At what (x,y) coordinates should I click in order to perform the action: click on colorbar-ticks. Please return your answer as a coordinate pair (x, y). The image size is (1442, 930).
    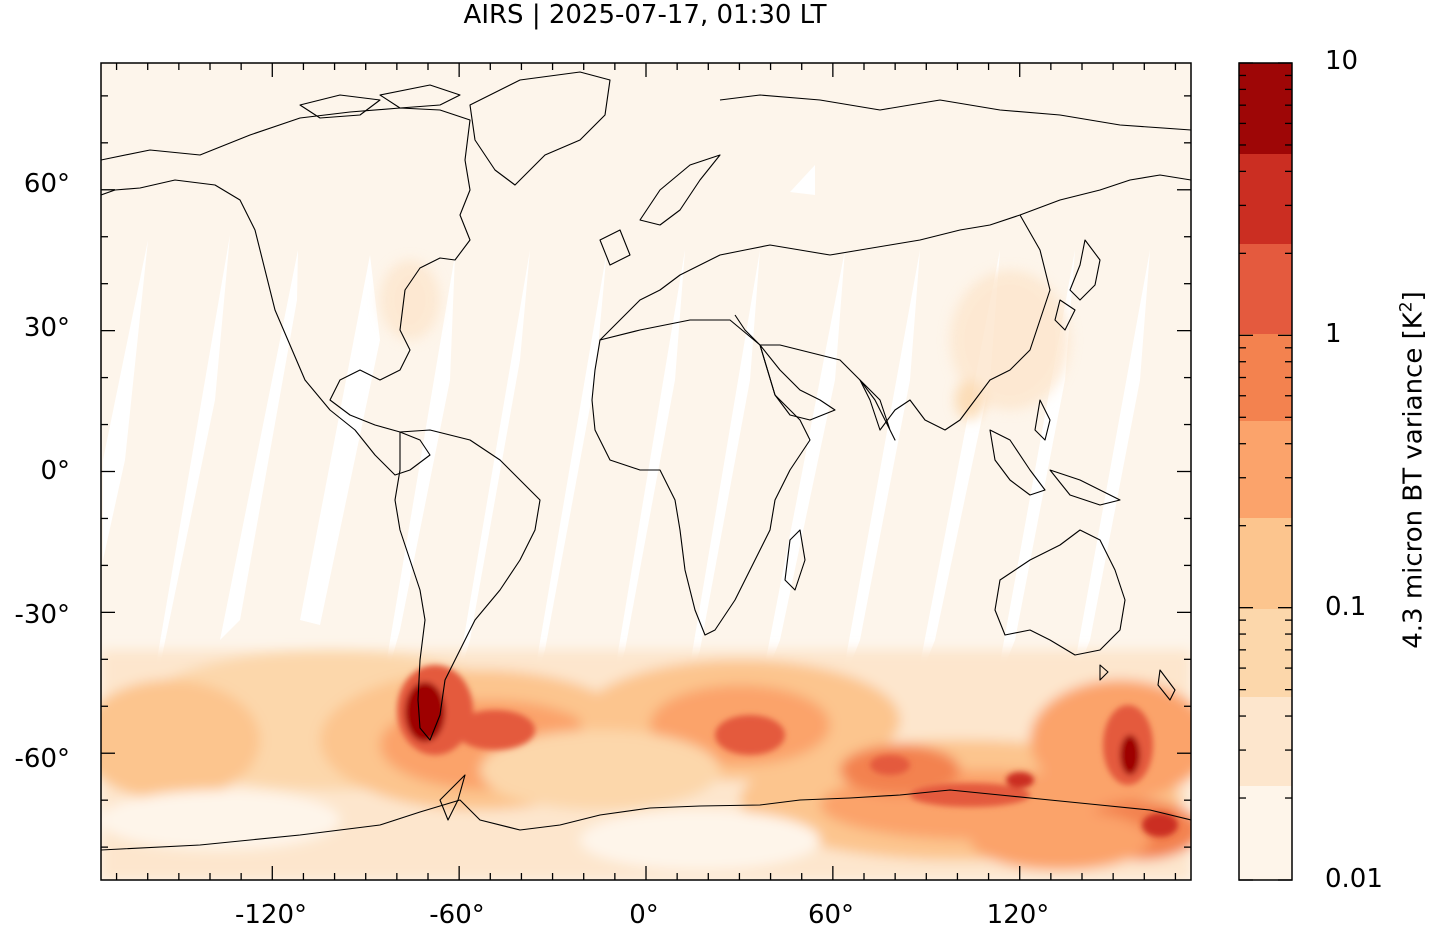
    Looking at the image, I should click on (1265, 471).